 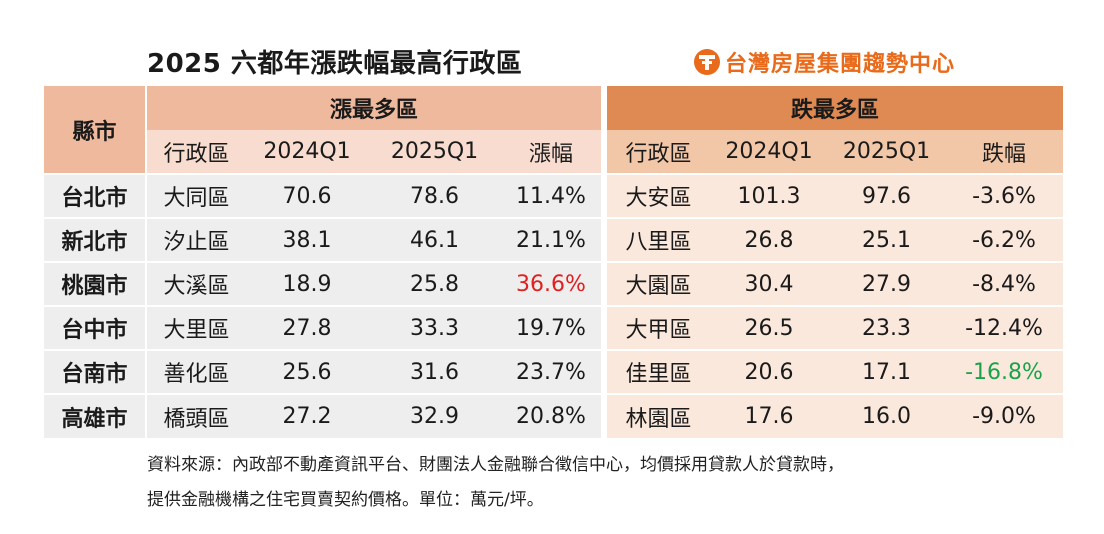 What do you see at coordinates (769, 283) in the screenshot?
I see `fall-2024q1-cell: 30.4` at bounding box center [769, 283].